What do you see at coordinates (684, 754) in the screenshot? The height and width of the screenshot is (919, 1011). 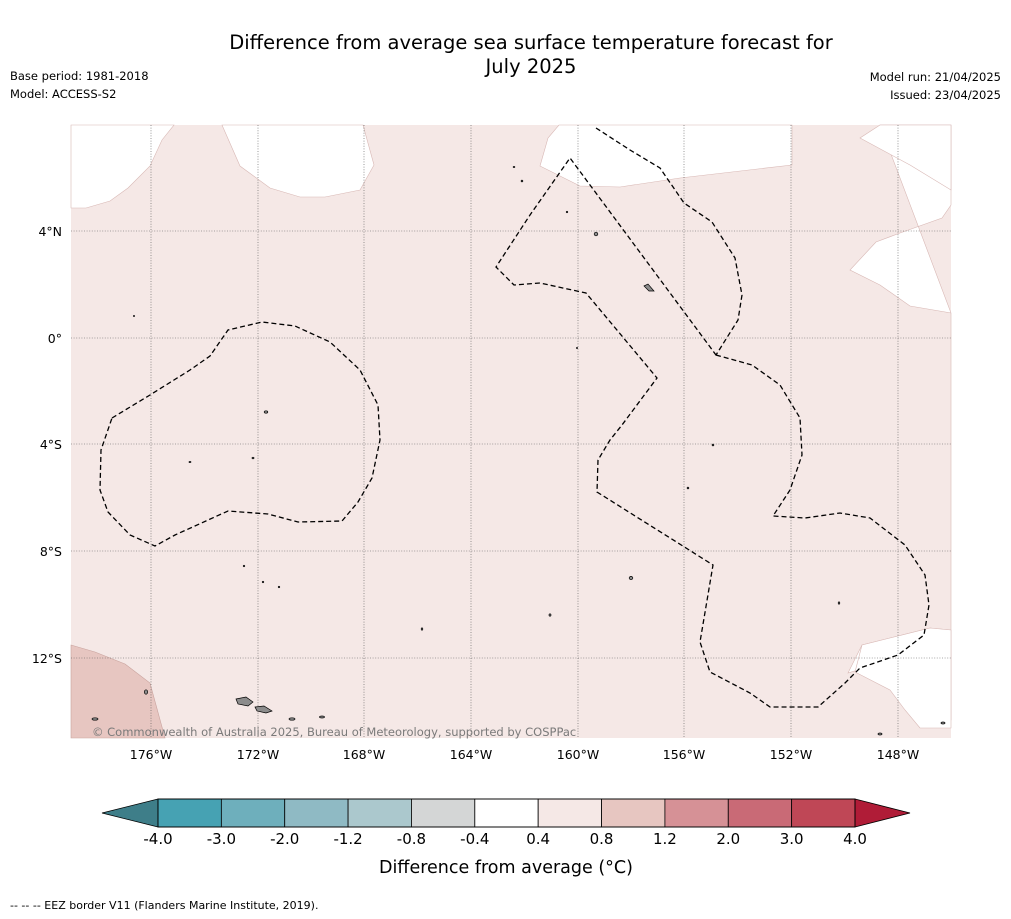 I see `lon-label-156w: 156°W` at bounding box center [684, 754].